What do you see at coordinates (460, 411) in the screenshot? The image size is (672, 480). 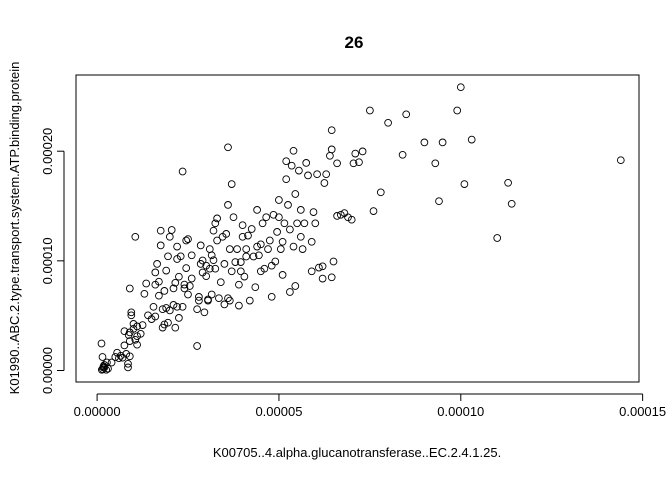 I see `x-tick-label: 0.00010` at bounding box center [460, 411].